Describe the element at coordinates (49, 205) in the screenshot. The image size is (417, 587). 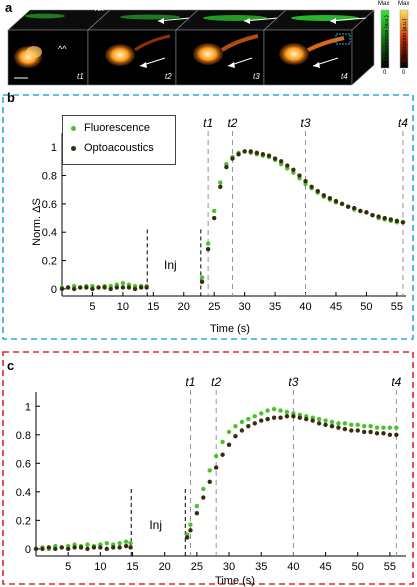
I see `y-tick-label: 0.6` at that location.